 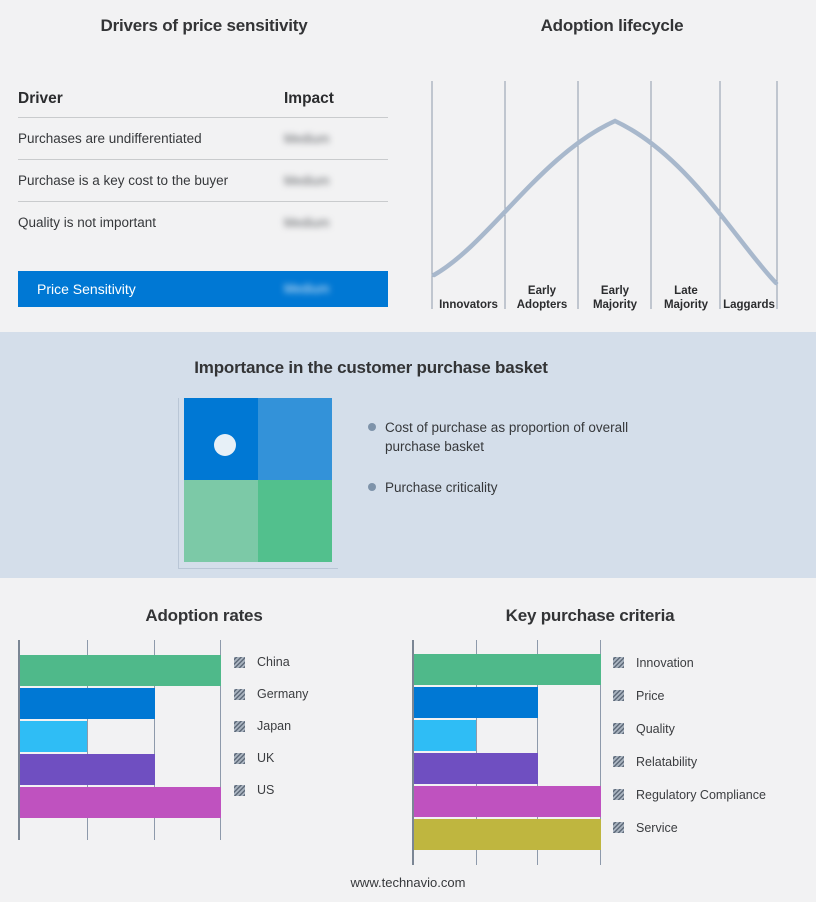 I want to click on list-item: Germany, so click(x=314, y=694).